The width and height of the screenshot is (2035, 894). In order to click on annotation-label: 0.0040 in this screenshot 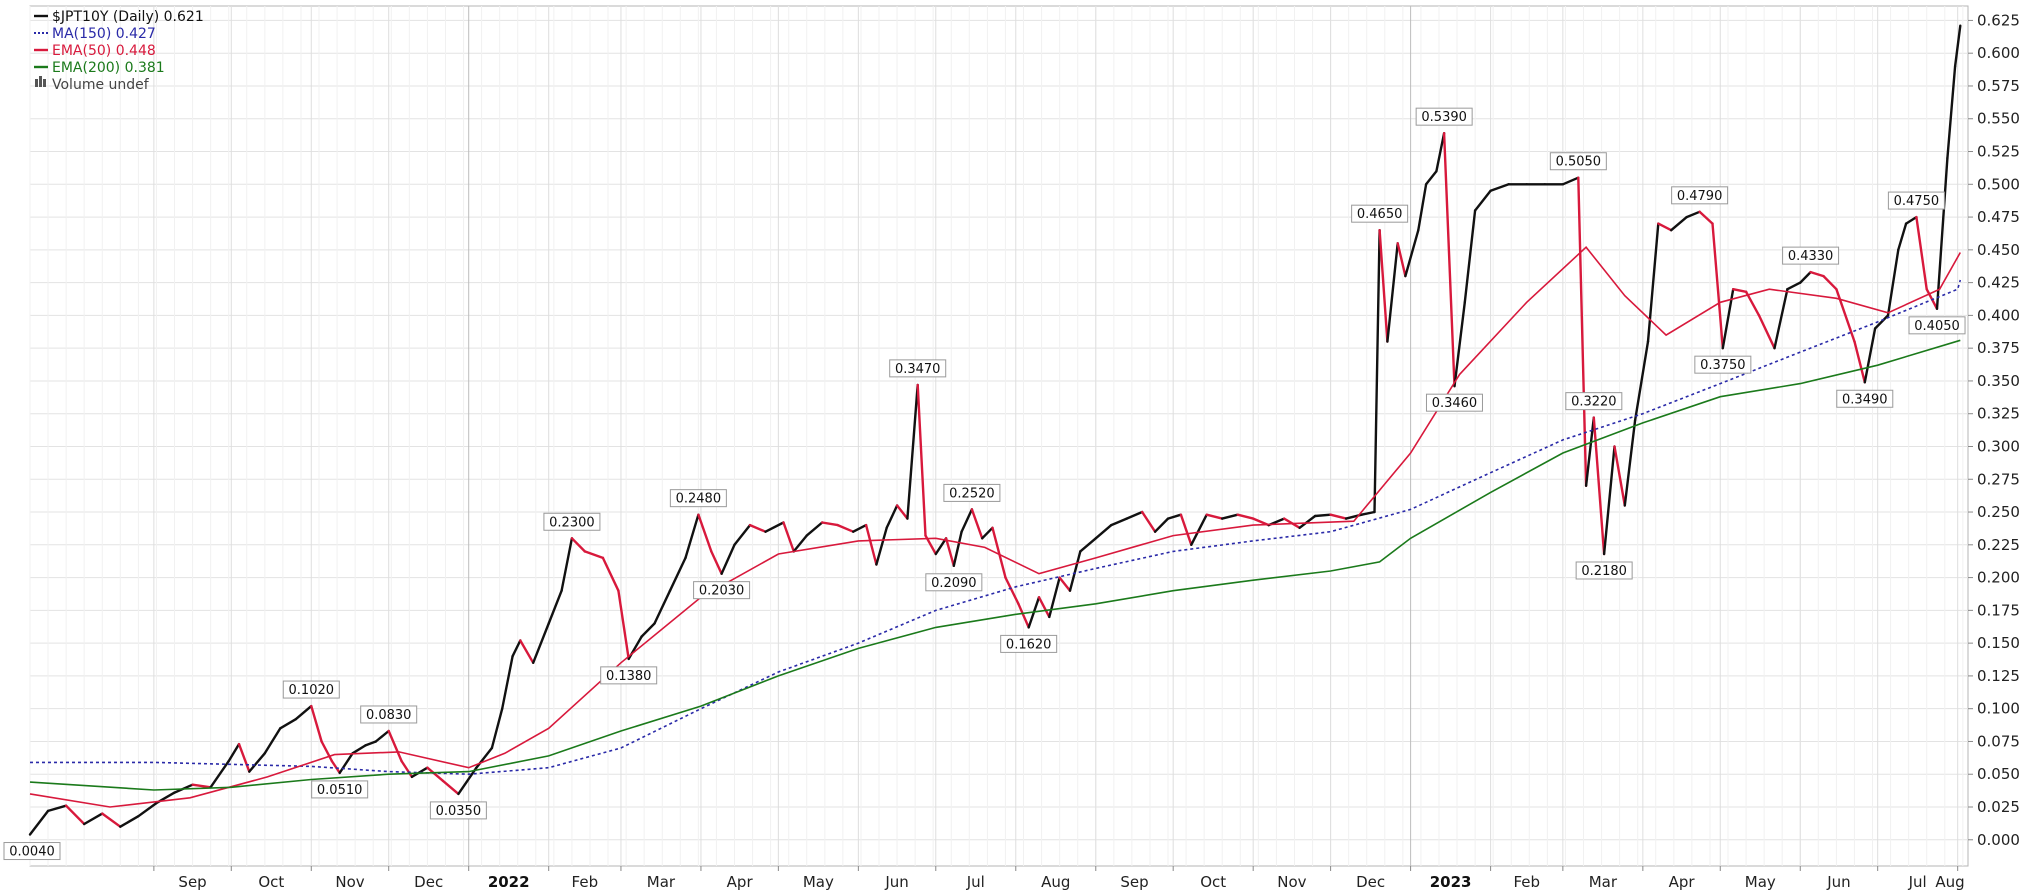, I will do `click(32, 852)`.